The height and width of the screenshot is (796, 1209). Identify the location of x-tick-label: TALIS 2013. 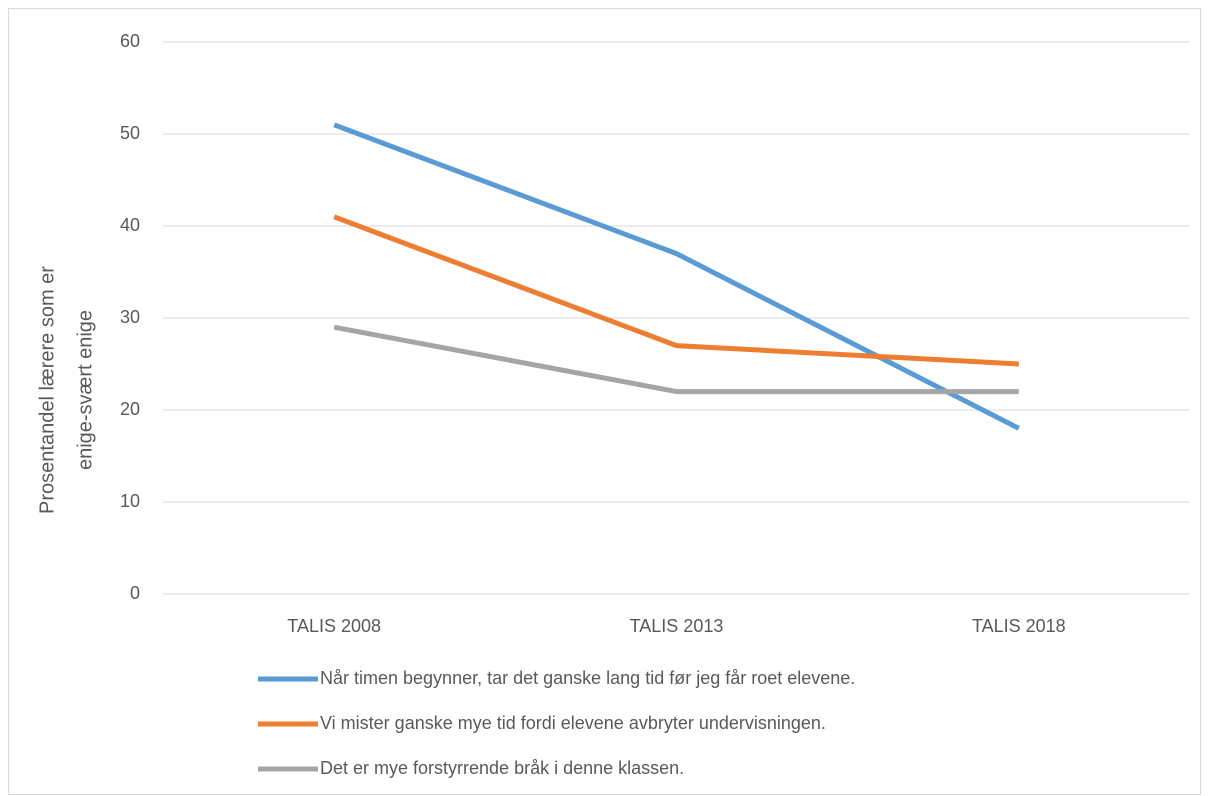
(677, 626).